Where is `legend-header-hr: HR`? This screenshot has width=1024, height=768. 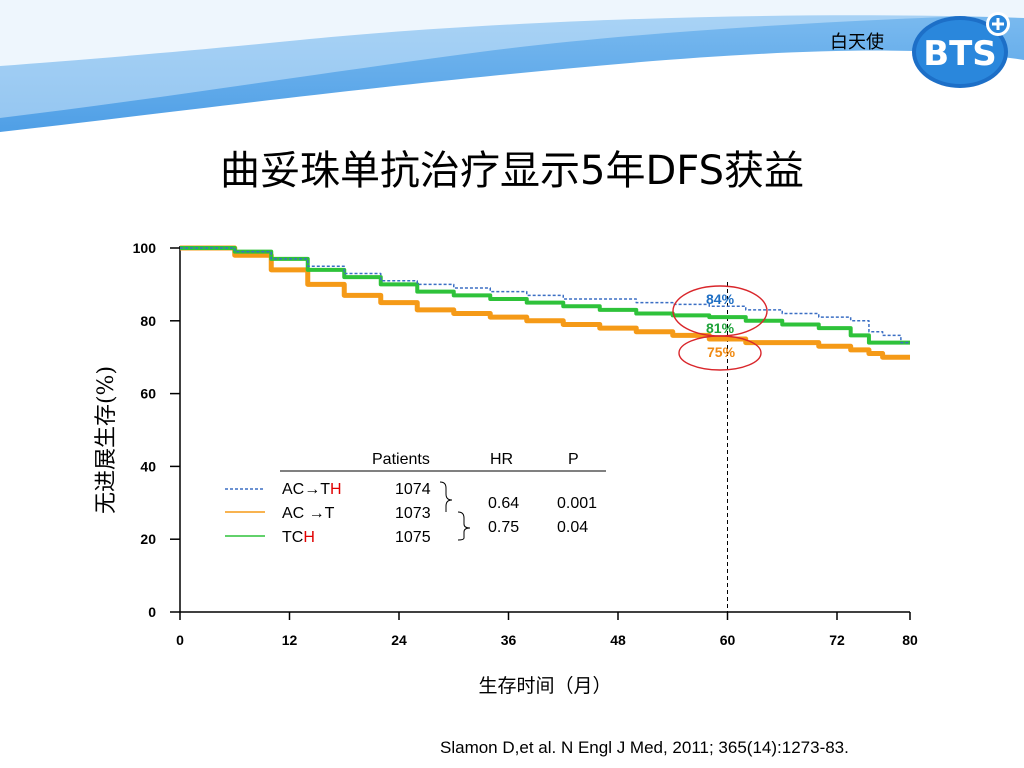
legend-header-hr: HR is located at coordinates (501, 459).